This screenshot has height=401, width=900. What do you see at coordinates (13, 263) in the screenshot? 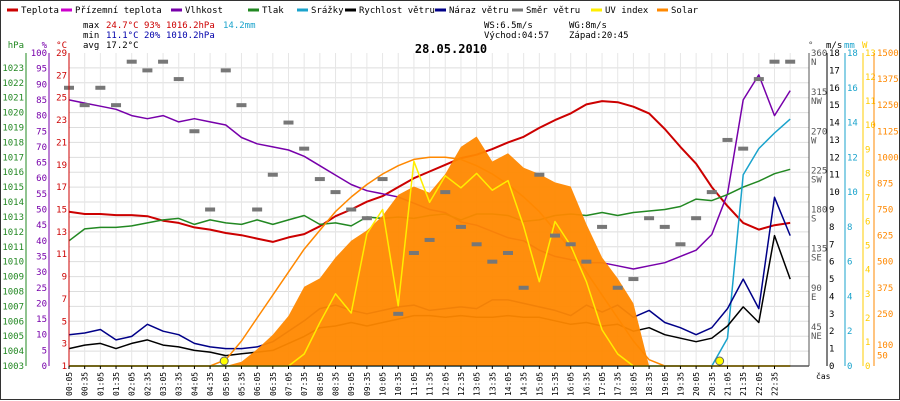
I see `pressure-tick-7: 1010` at bounding box center [13, 263].